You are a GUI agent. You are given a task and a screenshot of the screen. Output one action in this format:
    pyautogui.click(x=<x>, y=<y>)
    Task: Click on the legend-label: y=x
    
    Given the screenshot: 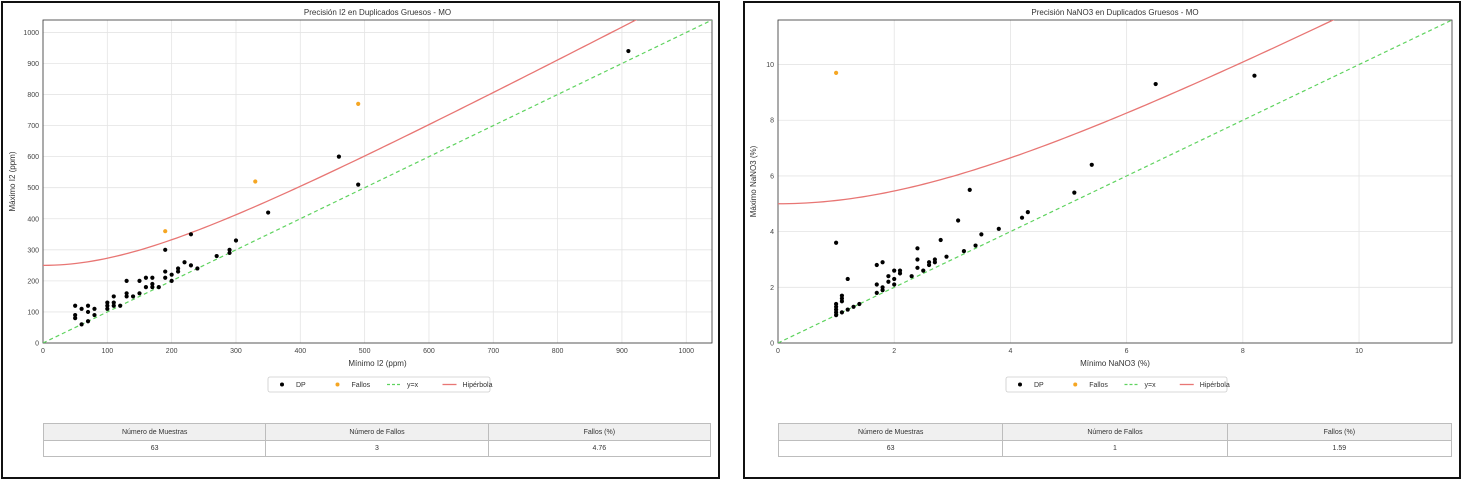 What is the action you would take?
    pyautogui.click(x=1151, y=385)
    